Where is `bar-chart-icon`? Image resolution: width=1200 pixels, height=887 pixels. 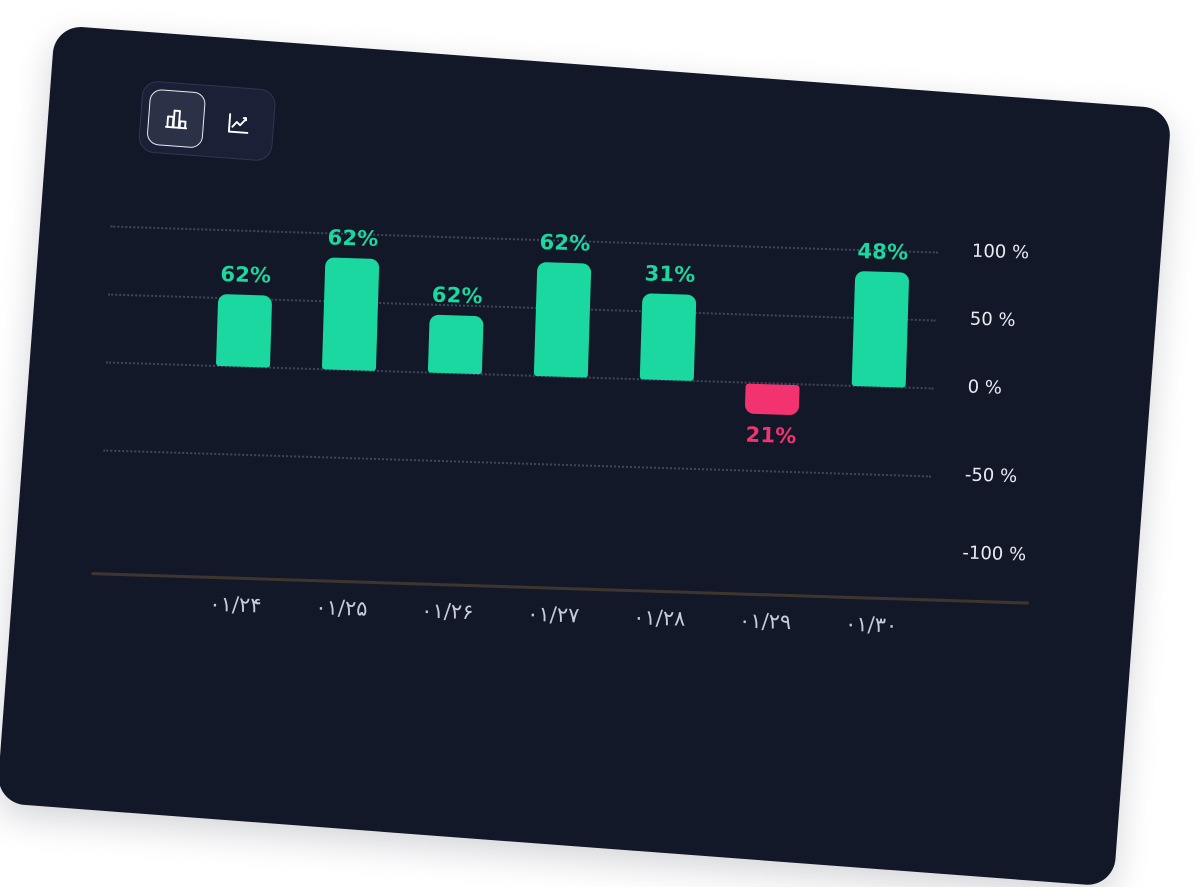
bar-chart-icon is located at coordinates (175, 119).